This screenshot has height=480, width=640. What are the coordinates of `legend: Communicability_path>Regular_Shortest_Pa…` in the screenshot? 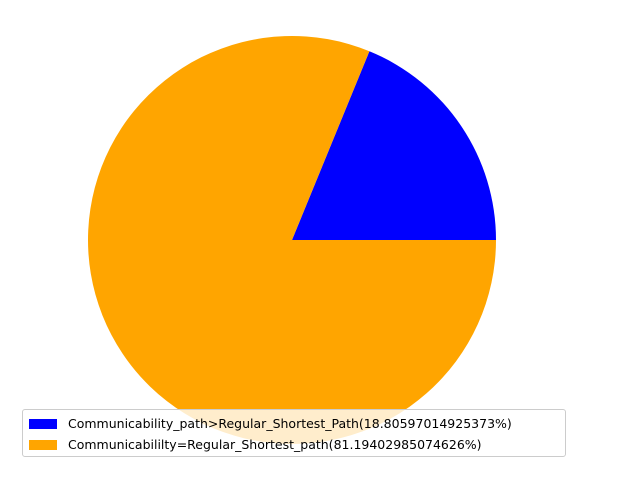 It's located at (294, 433).